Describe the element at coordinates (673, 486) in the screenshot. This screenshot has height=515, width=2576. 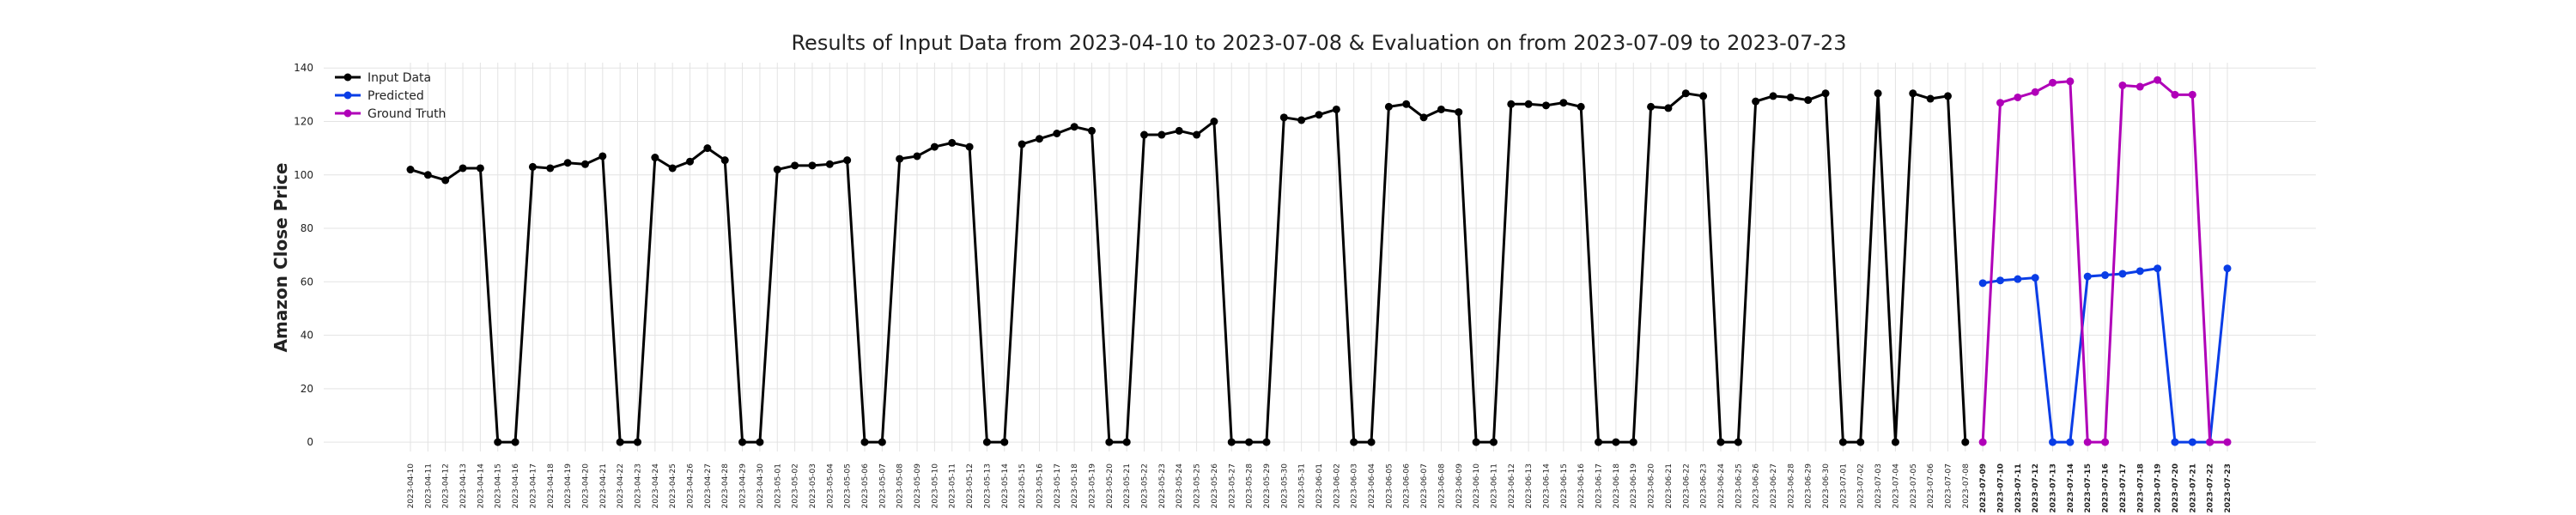
I see `x-tick-label: 2023-04-25` at that location.